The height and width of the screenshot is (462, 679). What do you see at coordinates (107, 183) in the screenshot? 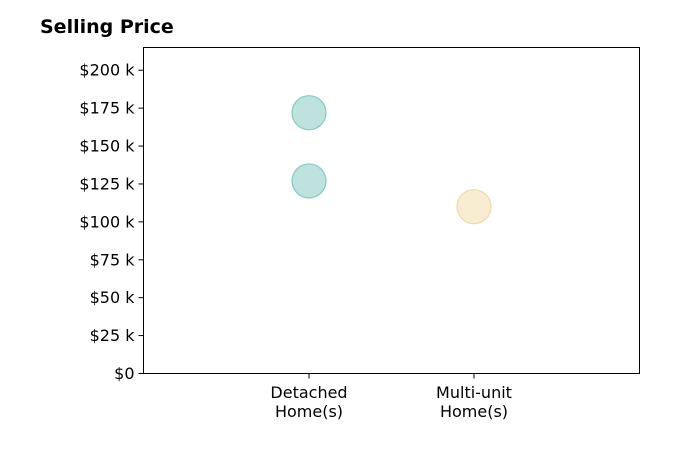
I see `y-tick-label: $125 k` at bounding box center [107, 183].